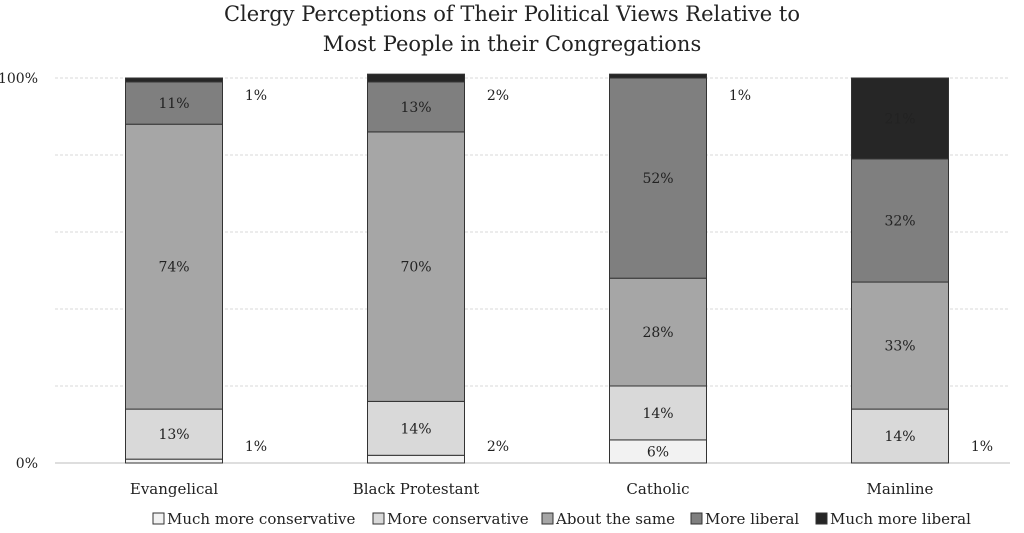 Image resolution: width=1024 pixels, height=533 pixels. Describe the element at coordinates (752, 519) in the screenshot. I see `legend-label: More liberal` at that location.